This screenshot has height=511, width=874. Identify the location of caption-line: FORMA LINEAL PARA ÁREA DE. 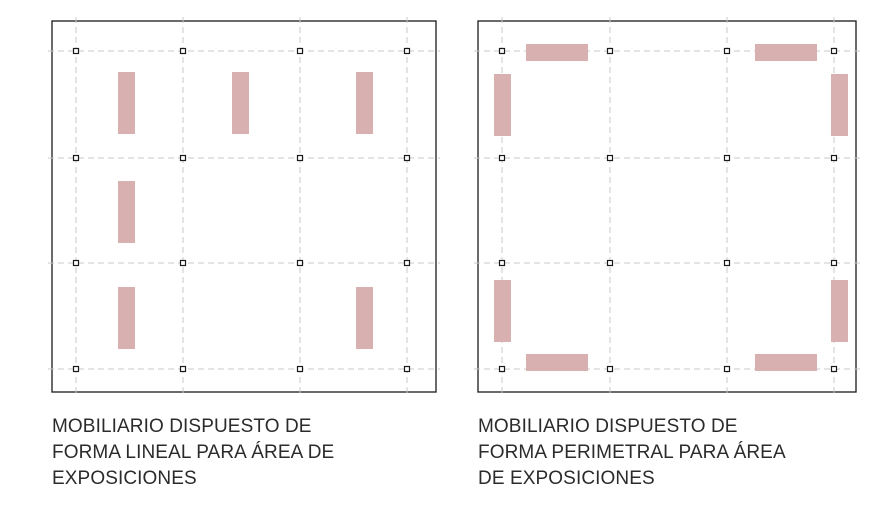
(193, 452).